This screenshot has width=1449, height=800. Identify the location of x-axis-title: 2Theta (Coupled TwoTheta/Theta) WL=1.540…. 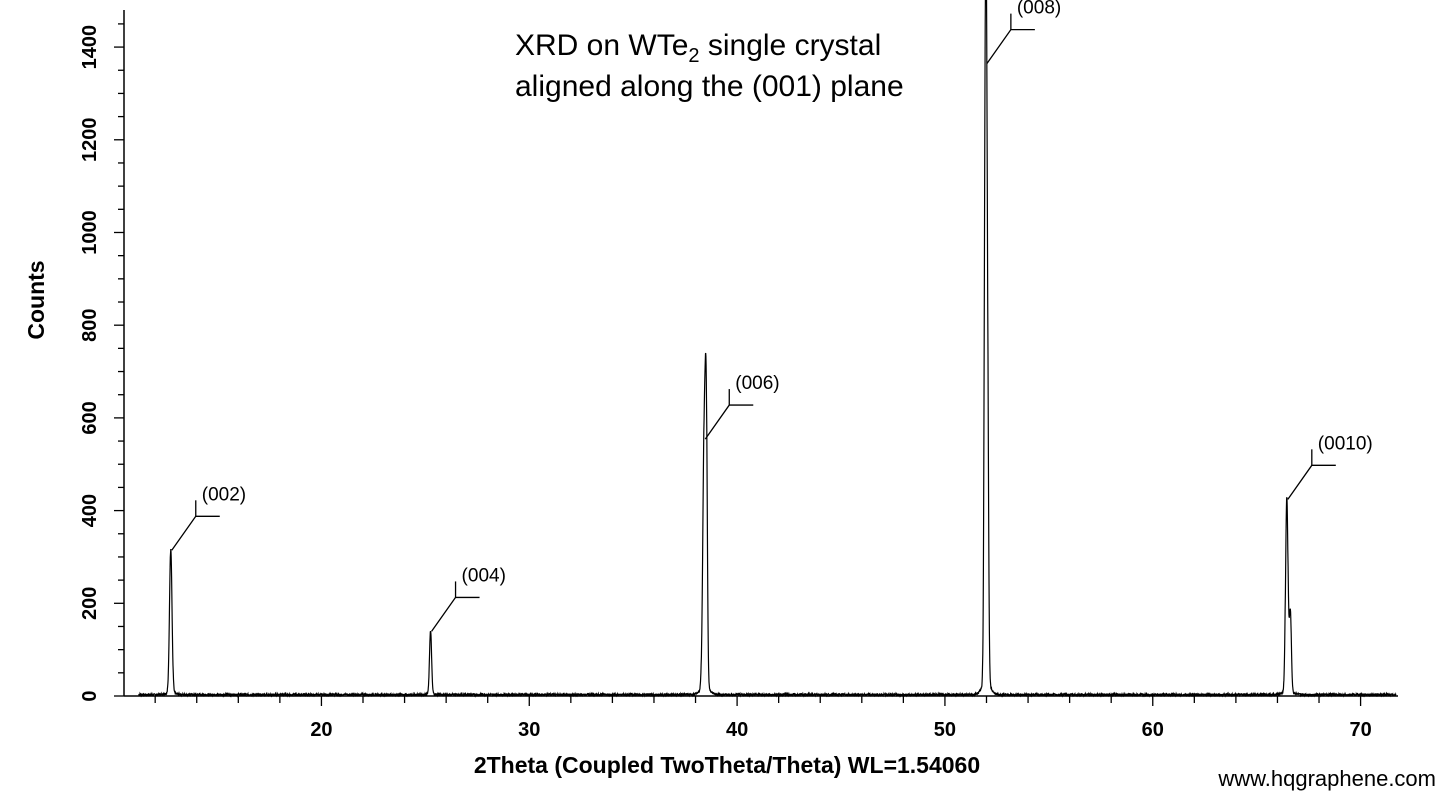
(727, 765).